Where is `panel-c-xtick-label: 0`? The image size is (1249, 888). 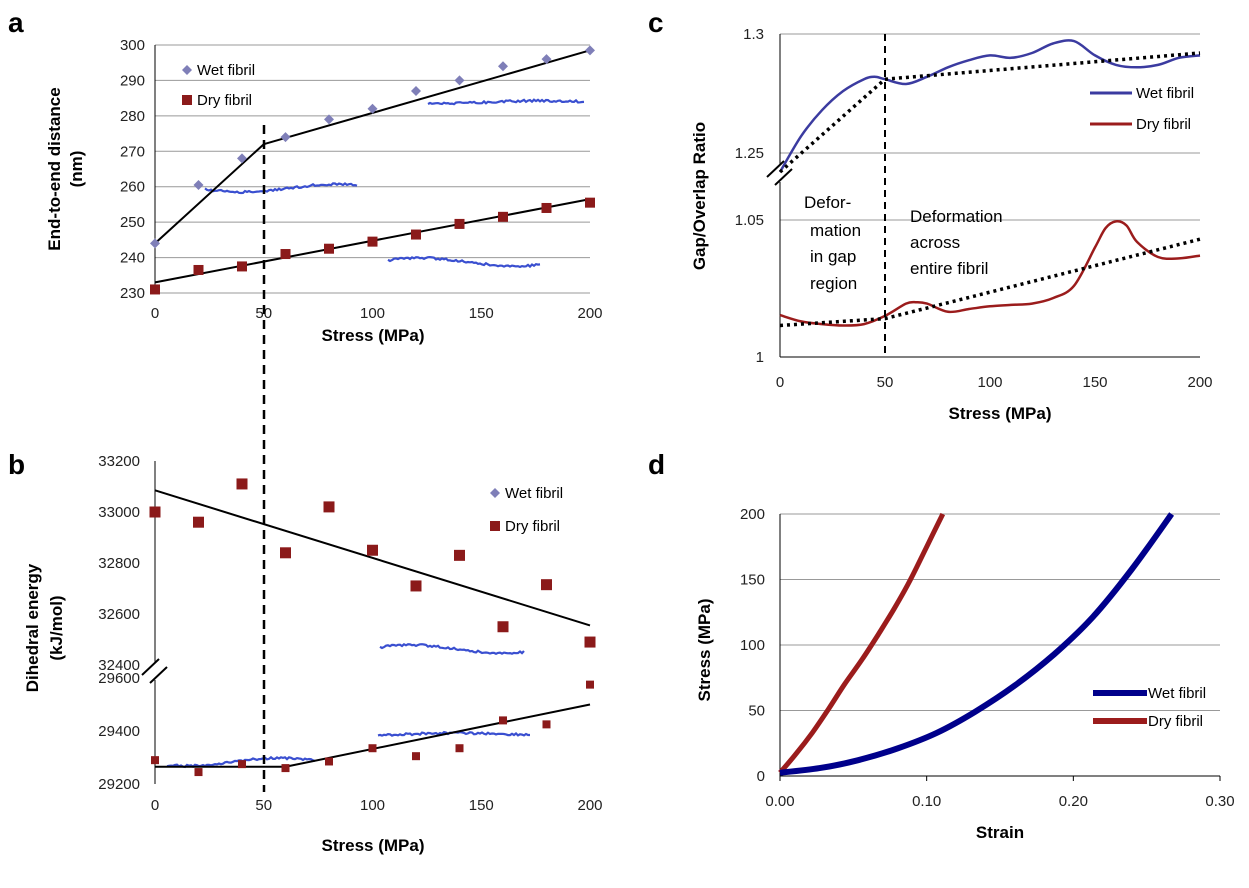
panel-c-xtick-label: 0 is located at coordinates (780, 382).